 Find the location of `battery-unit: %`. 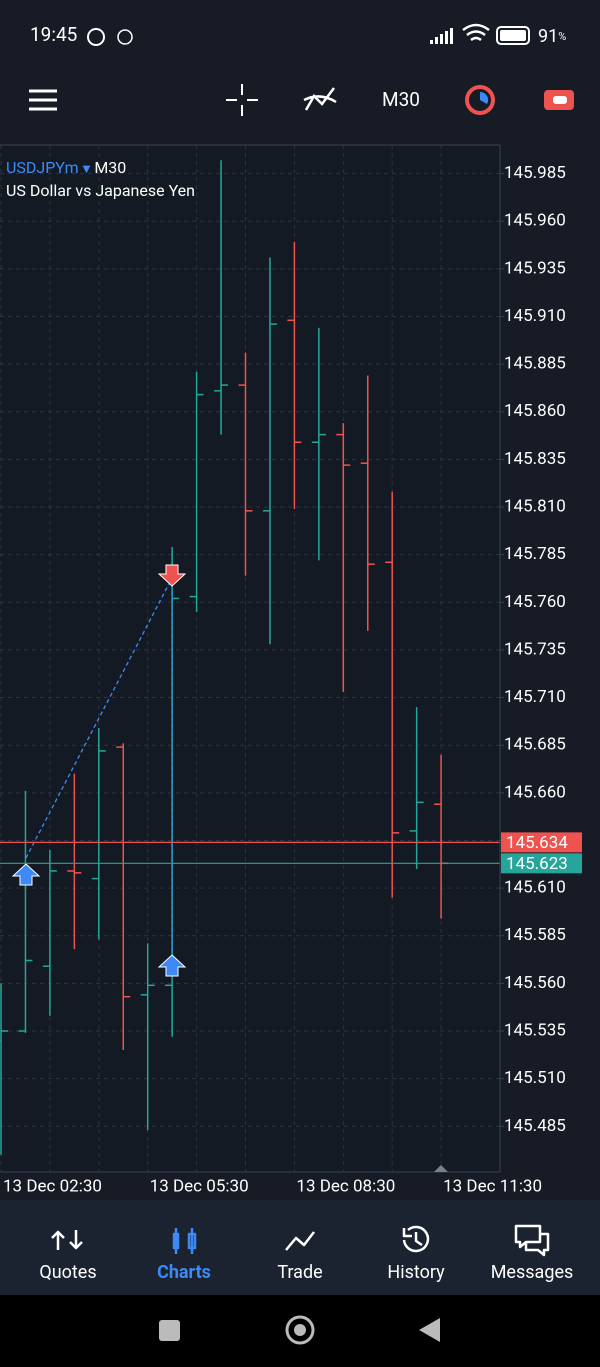

battery-unit: % is located at coordinates (562, 36).